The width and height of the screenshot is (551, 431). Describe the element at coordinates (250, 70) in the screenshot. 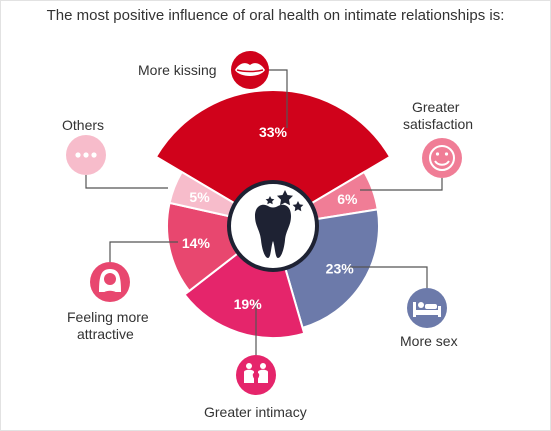

I see `lips-icon` at that location.